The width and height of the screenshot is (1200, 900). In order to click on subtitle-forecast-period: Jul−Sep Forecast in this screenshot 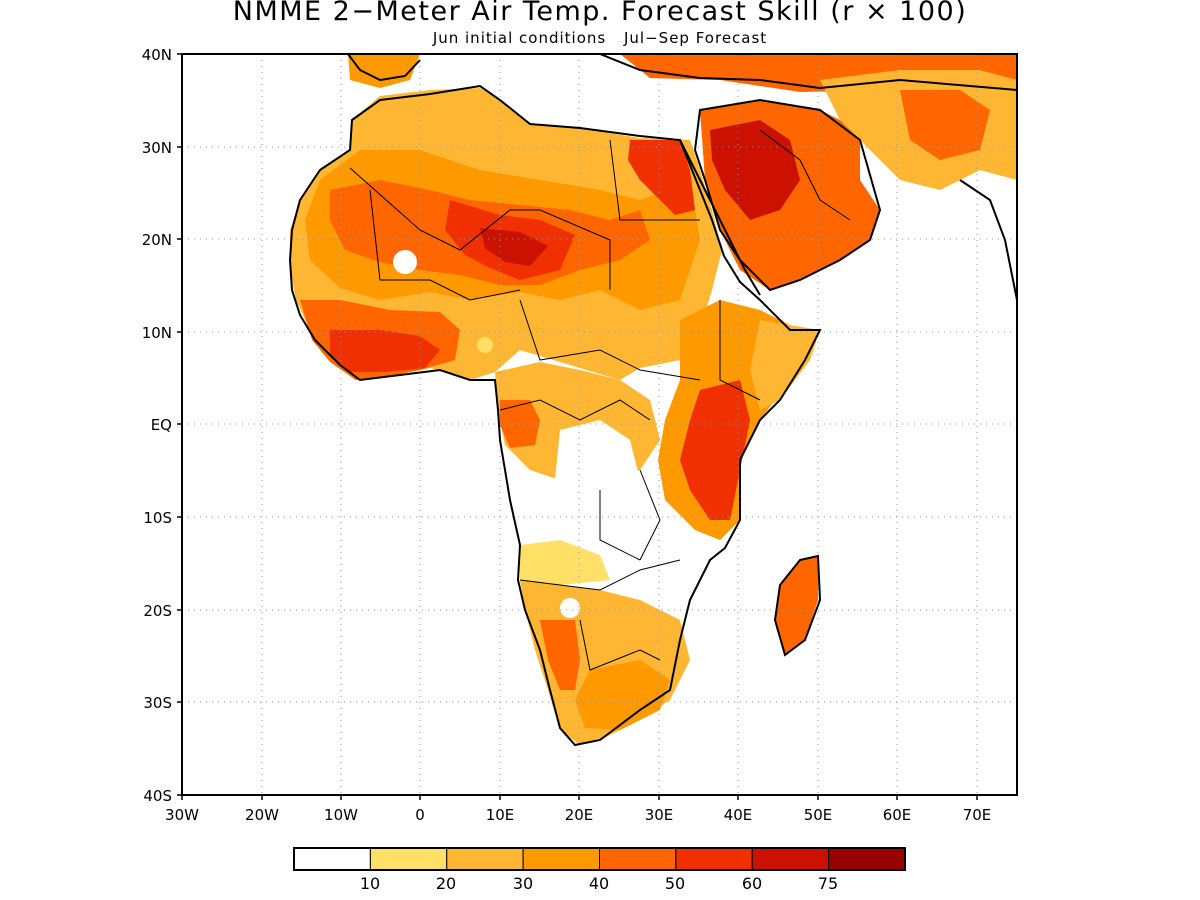, I will do `click(696, 38)`.